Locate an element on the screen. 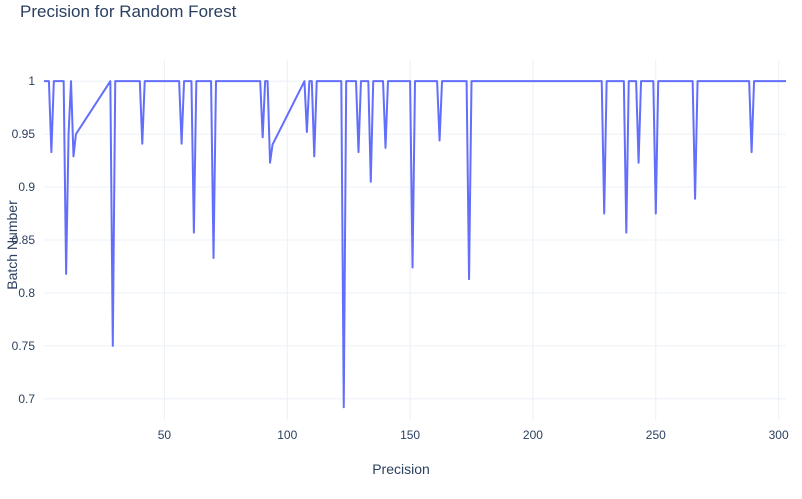 The width and height of the screenshot is (802, 499). y-tick-label: 0.8 is located at coordinates (26, 293).